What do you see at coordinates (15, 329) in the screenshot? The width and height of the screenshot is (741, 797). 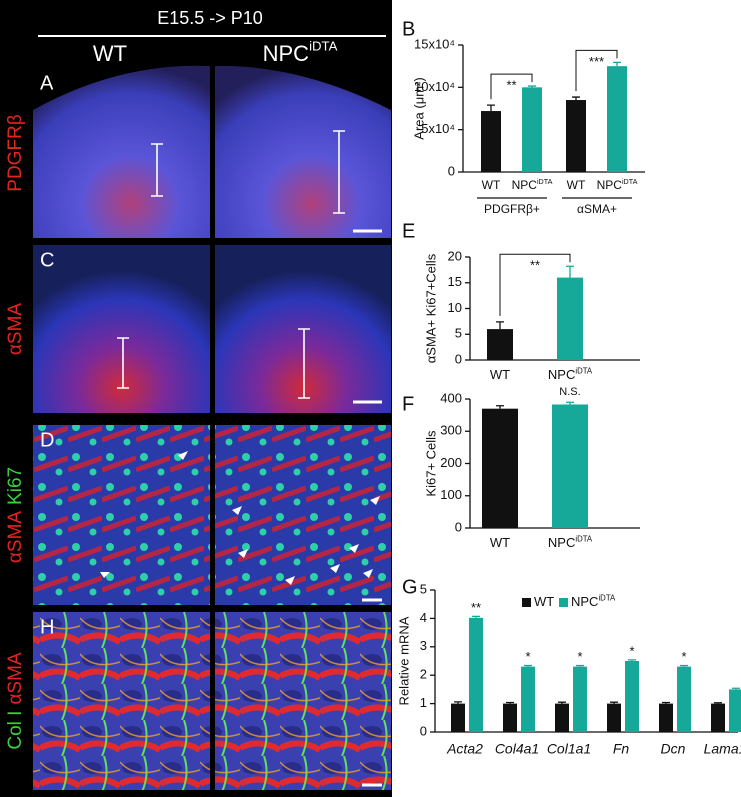 I see `stain-name: αSMA` at bounding box center [15, 329].